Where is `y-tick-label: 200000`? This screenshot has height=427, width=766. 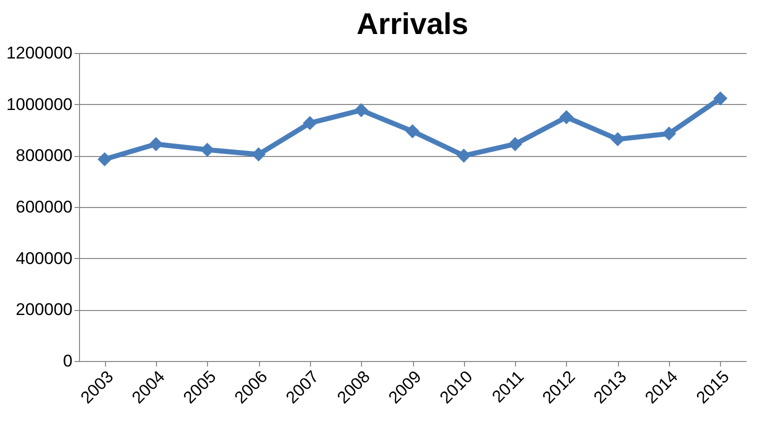 y-tick-label: 200000 is located at coordinates (44, 310).